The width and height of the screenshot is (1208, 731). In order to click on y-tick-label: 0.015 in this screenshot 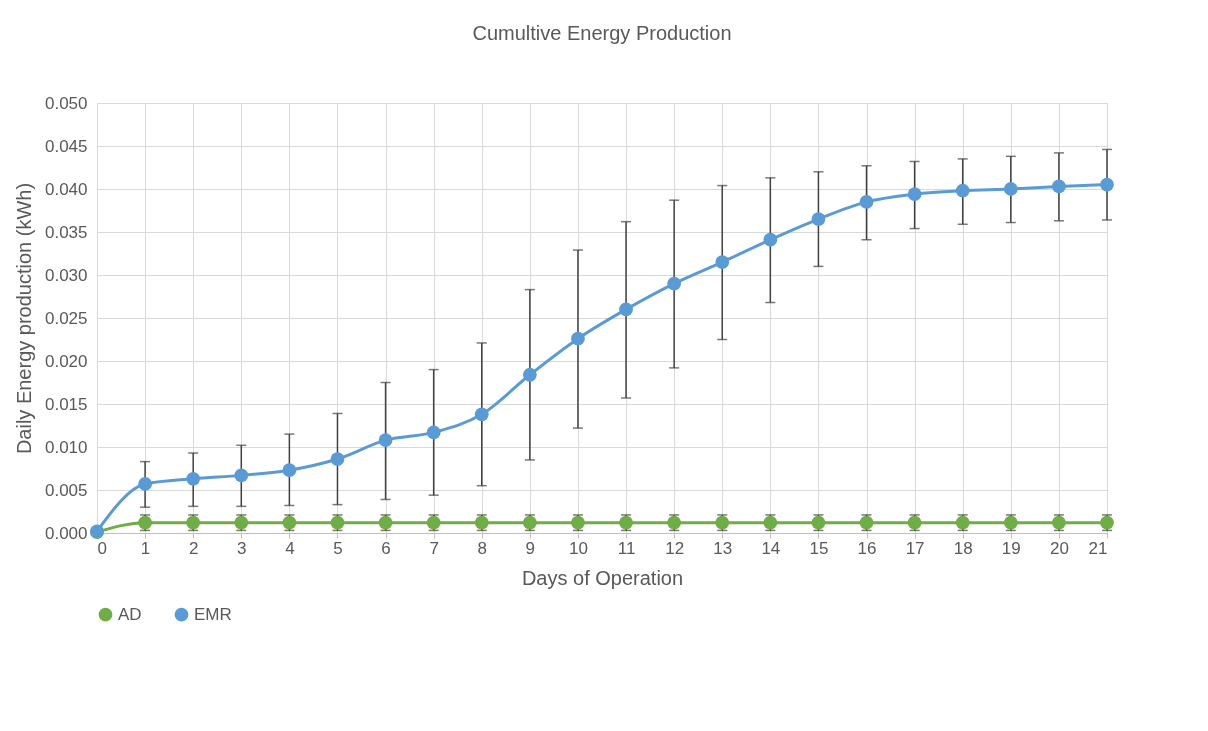, I will do `click(66, 404)`.